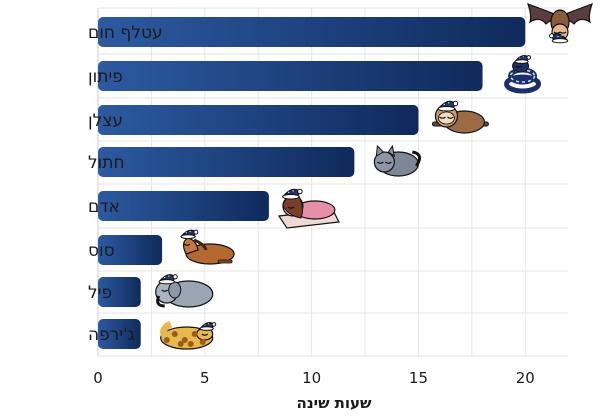 This screenshot has width=600, height=416. I want to click on x-axis-title: שעות שינה, so click(335, 403).